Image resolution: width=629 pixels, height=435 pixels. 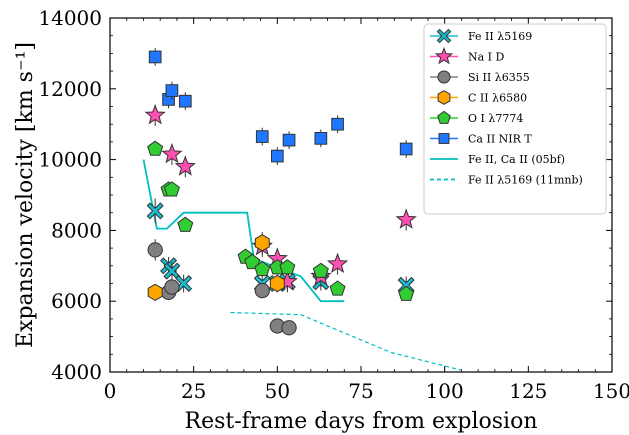 I want to click on legend-label: Fe II, Ca II (05bf), so click(x=516, y=159).